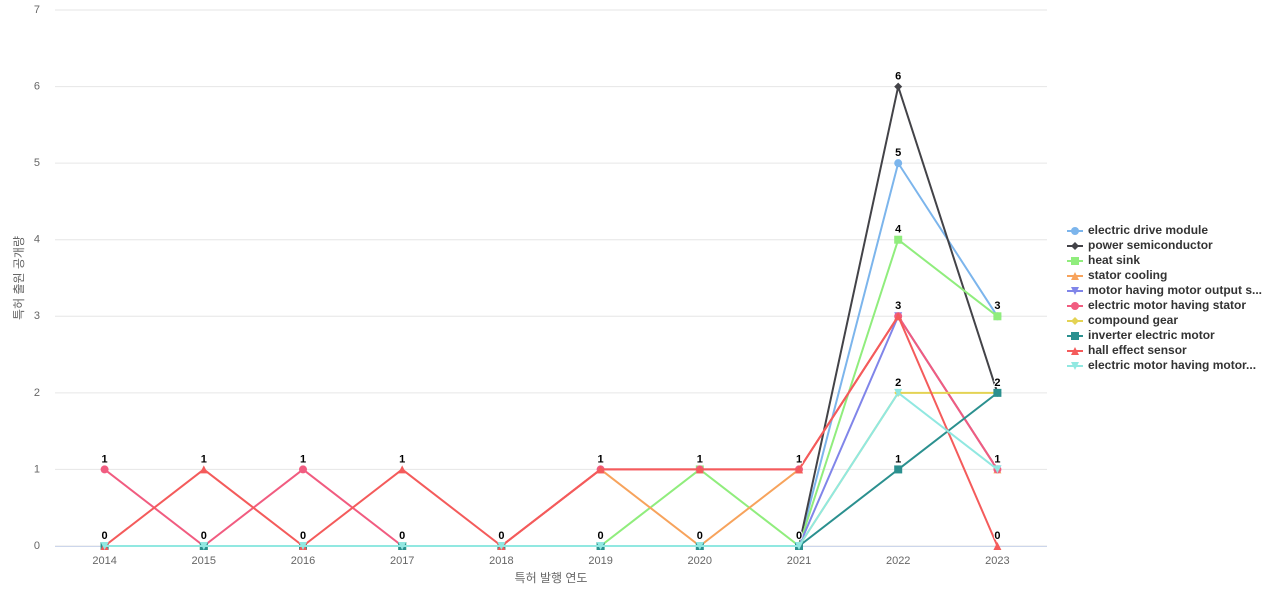 Image resolution: width=1280 pixels, height=605 pixels. What do you see at coordinates (898, 76) in the screenshot?
I see `data-label: 6` at bounding box center [898, 76].